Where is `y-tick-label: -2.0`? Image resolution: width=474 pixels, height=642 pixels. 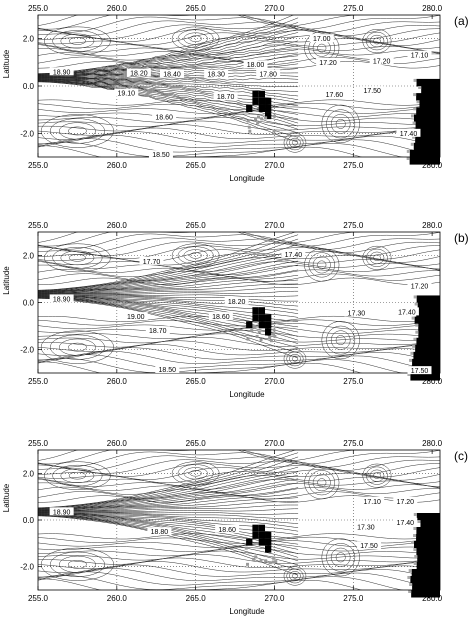
y-tick-label: -2.0 is located at coordinates (27, 567).